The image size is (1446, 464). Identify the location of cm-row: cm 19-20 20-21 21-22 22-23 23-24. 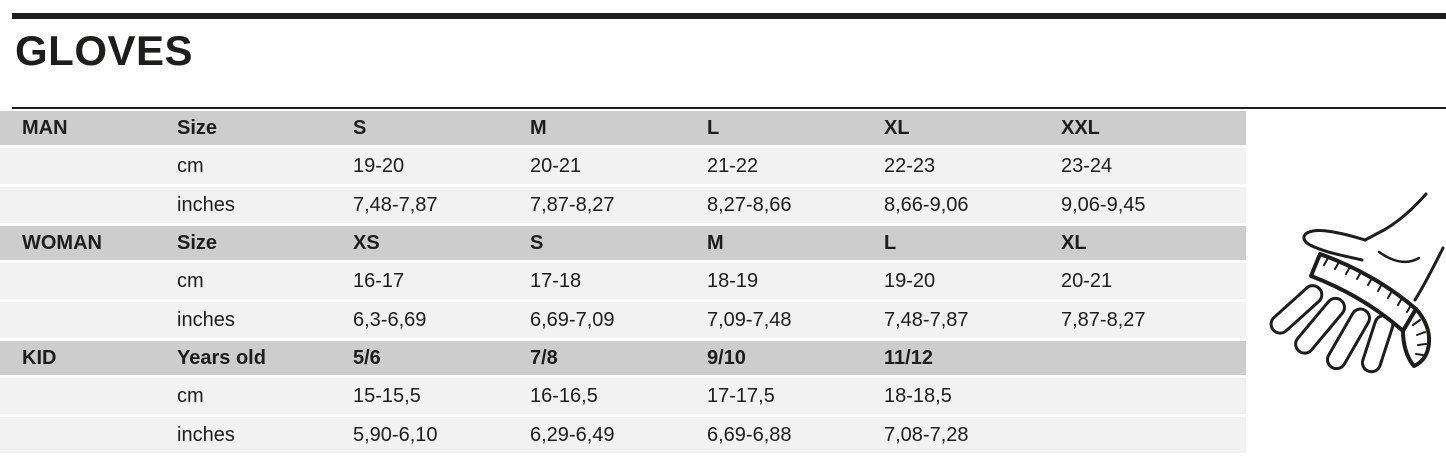
(623, 166).